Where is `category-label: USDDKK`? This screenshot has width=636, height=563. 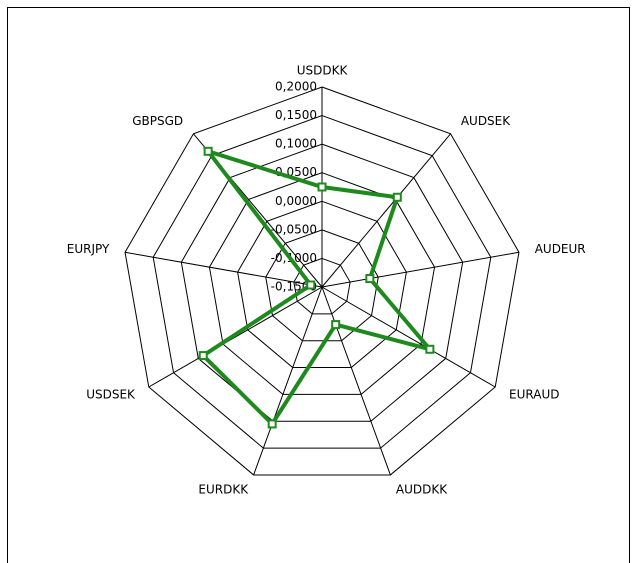 category-label: USDDKK is located at coordinates (323, 71).